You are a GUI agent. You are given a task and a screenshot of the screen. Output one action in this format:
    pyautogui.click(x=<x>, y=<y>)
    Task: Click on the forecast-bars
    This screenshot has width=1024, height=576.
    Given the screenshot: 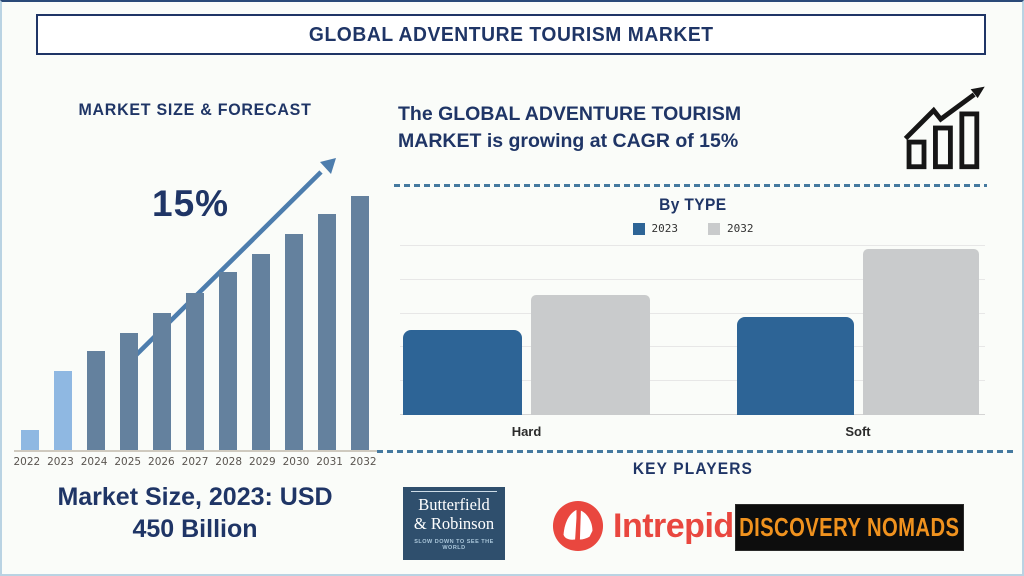 What is the action you would take?
    pyautogui.click(x=195, y=323)
    